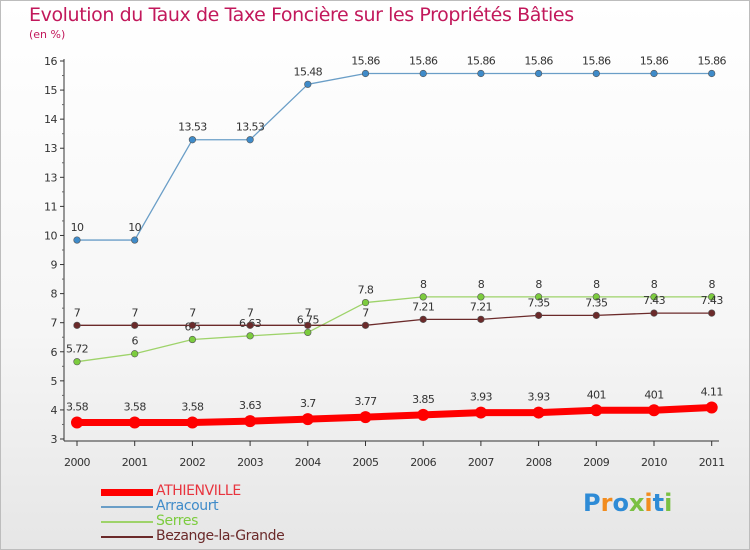  What do you see at coordinates (50, 90) in the screenshot?
I see `y-tick-label: 15` at bounding box center [50, 90].